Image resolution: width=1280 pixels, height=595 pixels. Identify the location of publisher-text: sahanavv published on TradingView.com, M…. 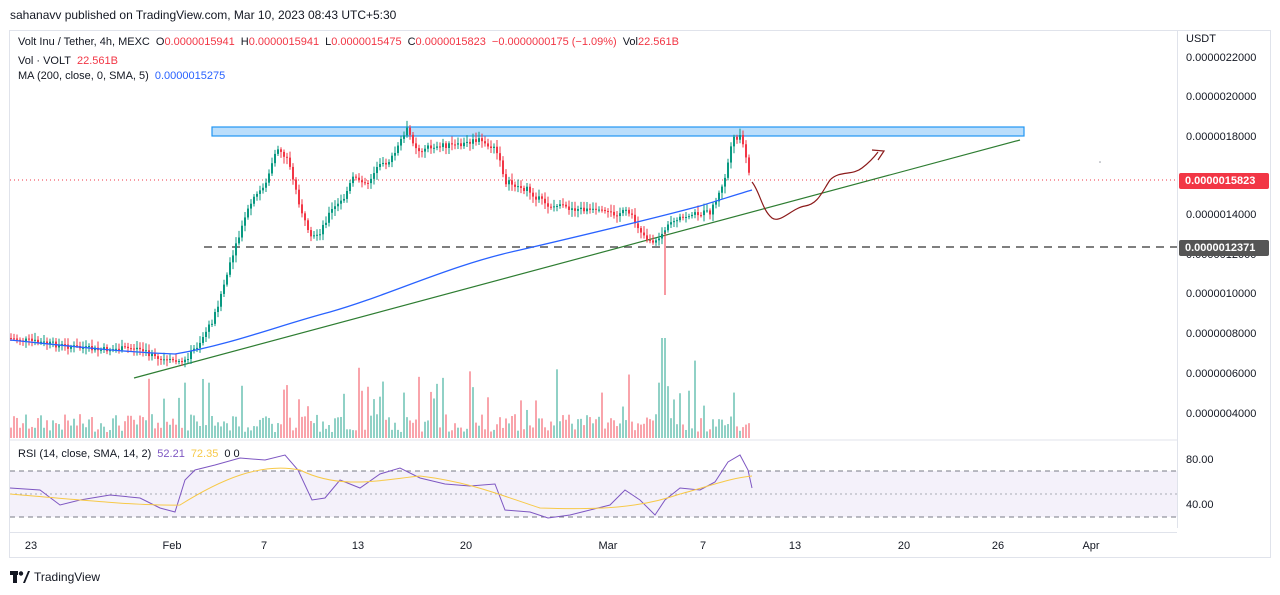
(203, 15).